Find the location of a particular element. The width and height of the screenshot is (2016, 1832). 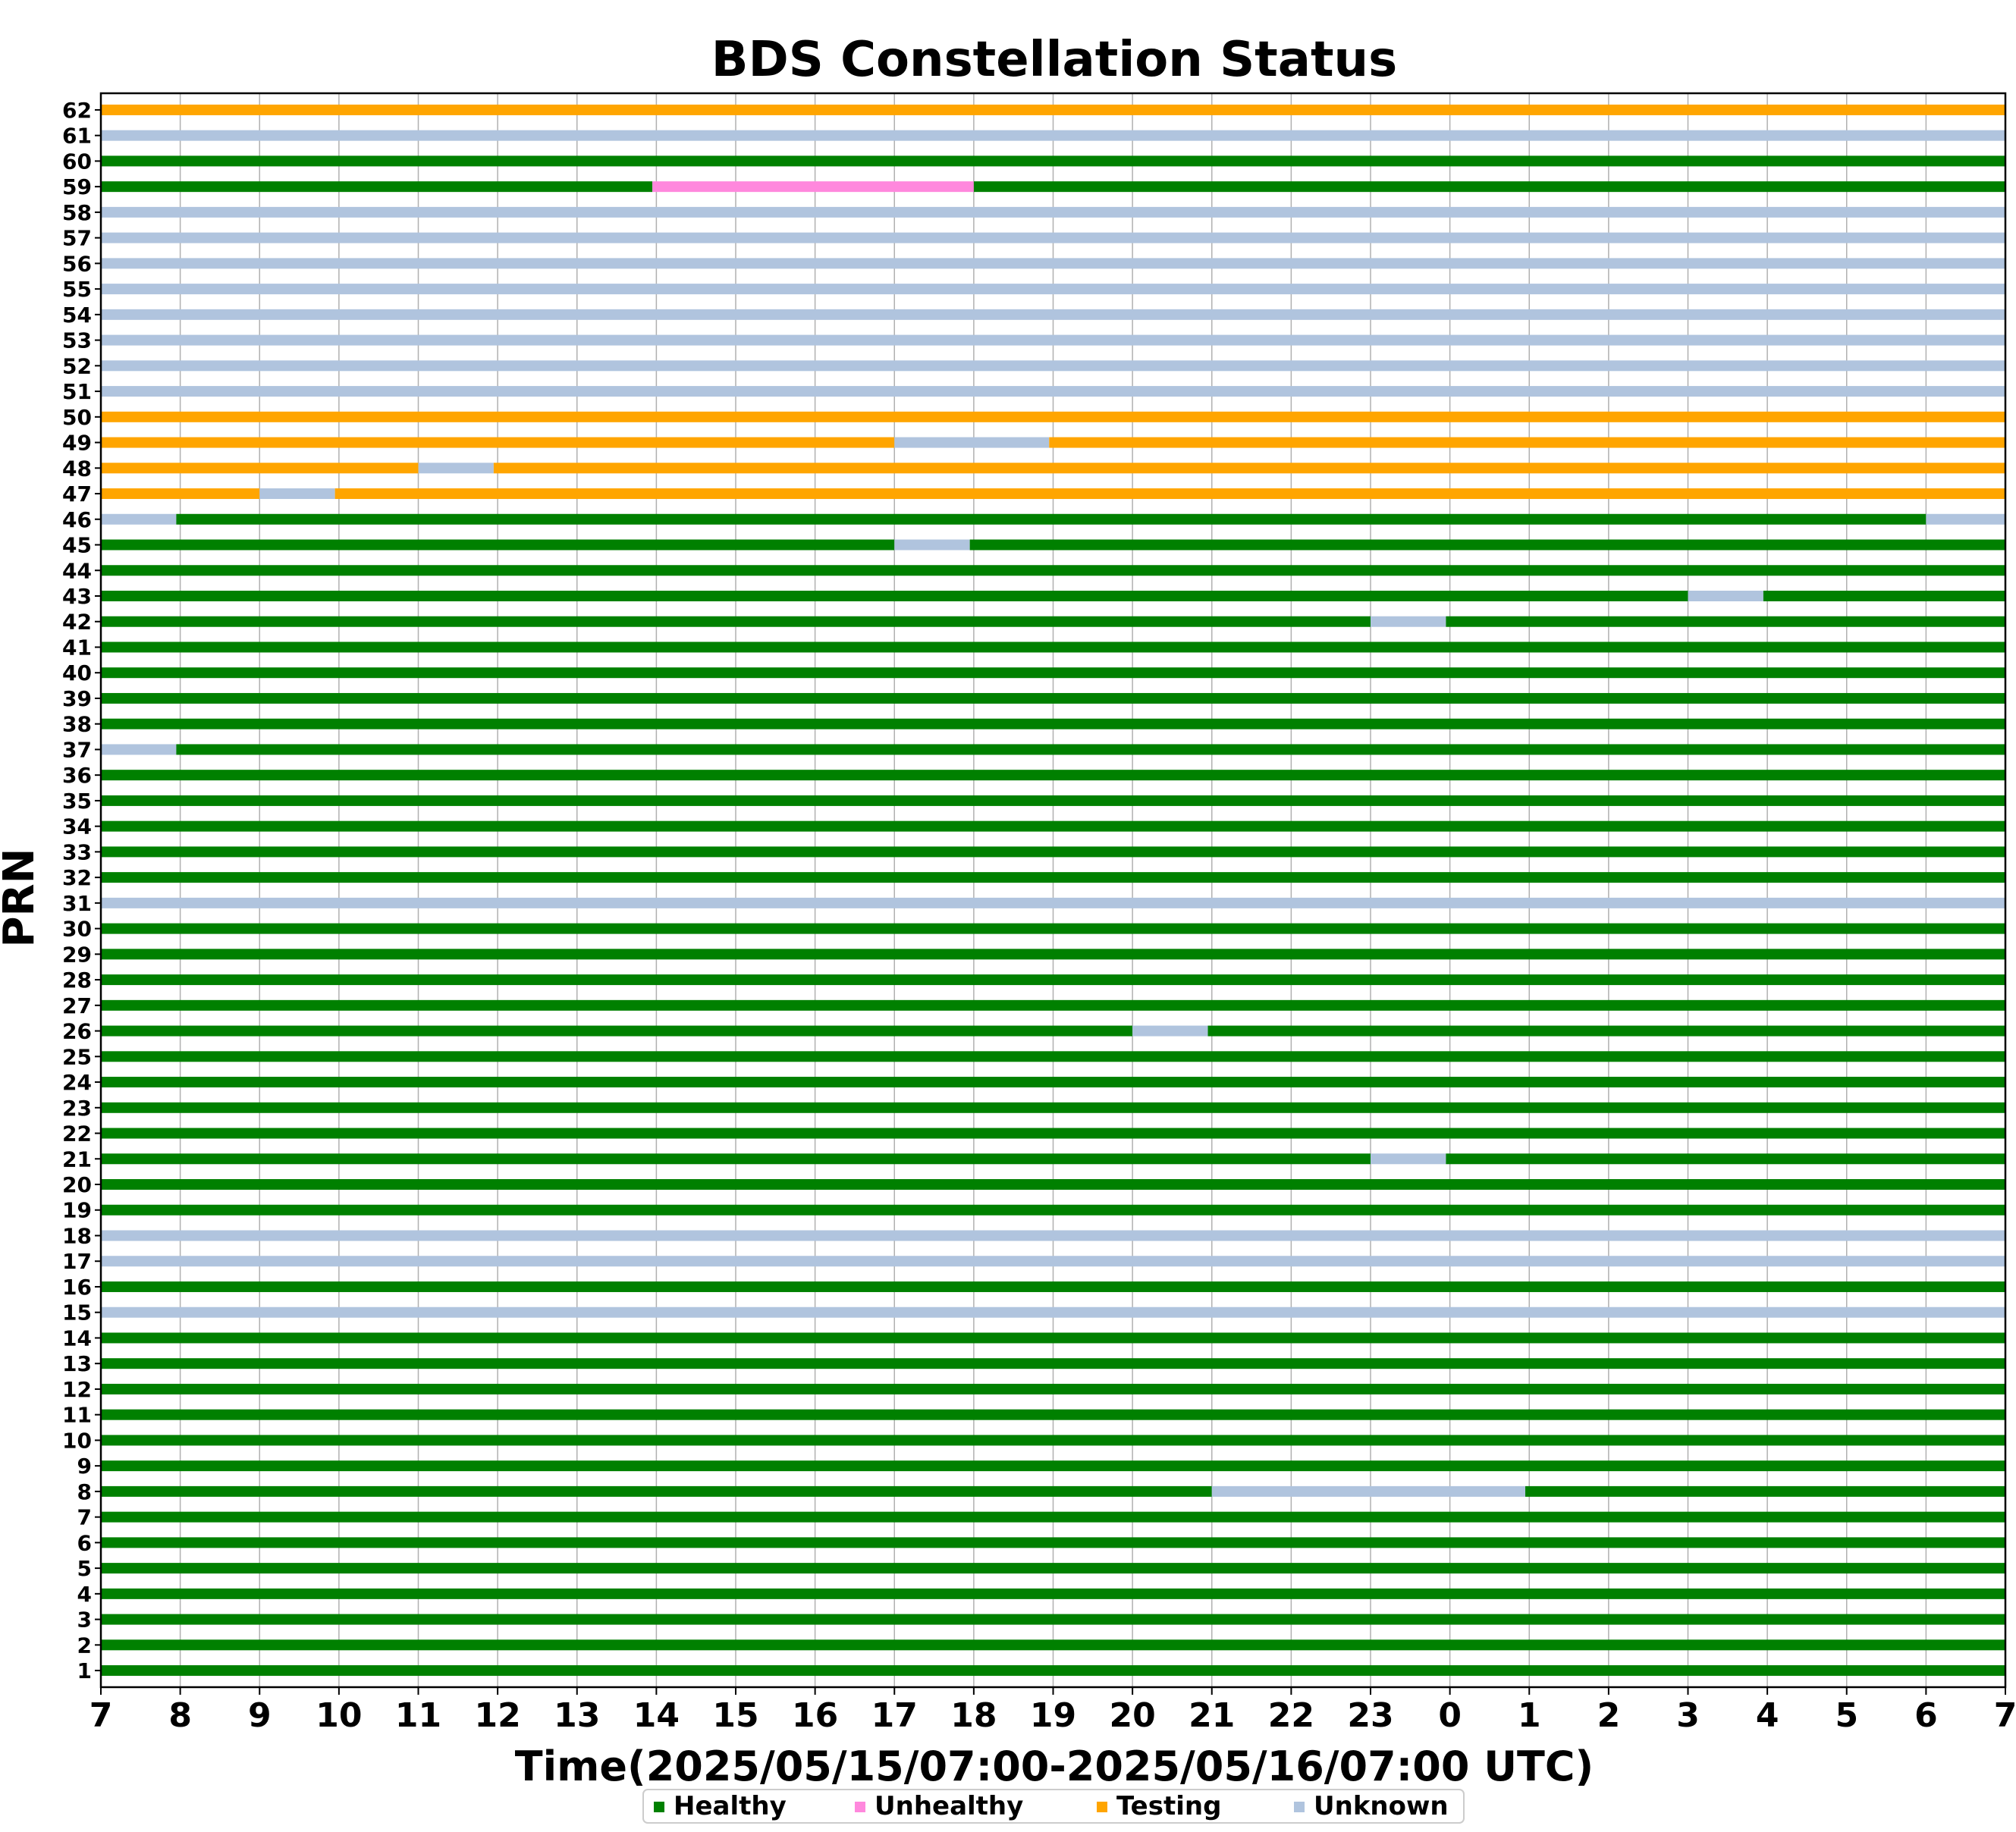

status-bar-prn-62-testing is located at coordinates (1053, 109).